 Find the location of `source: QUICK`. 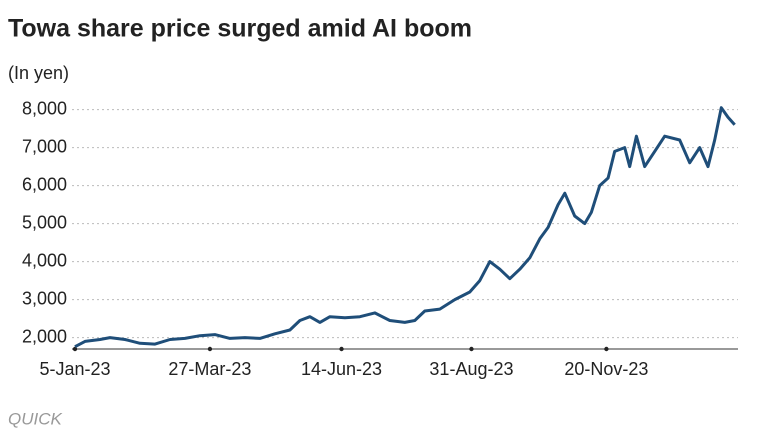

source: QUICK is located at coordinates (35, 418).